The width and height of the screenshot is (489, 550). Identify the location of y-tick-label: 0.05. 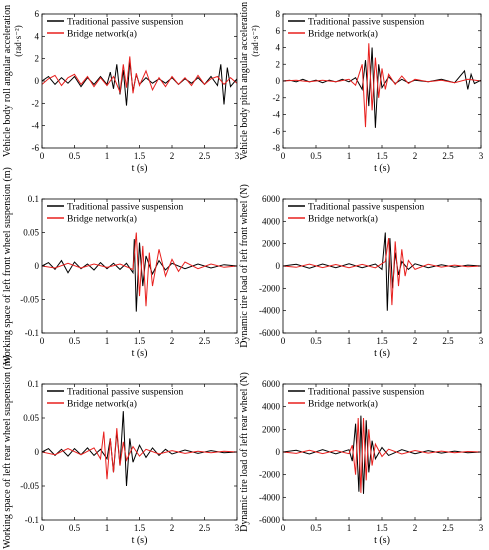
(31, 233).